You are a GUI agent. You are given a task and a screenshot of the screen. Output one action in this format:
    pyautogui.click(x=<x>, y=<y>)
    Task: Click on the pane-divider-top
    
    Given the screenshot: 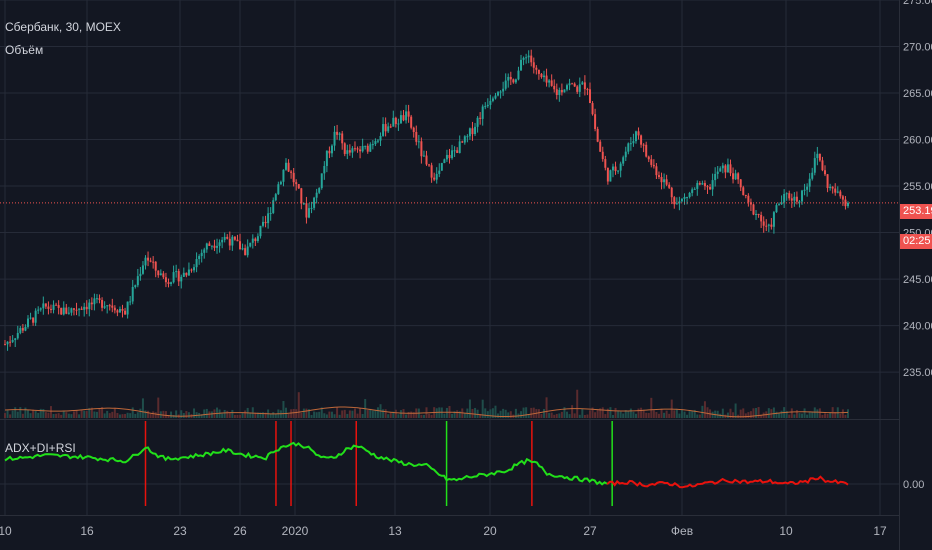 What is the action you would take?
    pyautogui.click(x=450, y=419)
    